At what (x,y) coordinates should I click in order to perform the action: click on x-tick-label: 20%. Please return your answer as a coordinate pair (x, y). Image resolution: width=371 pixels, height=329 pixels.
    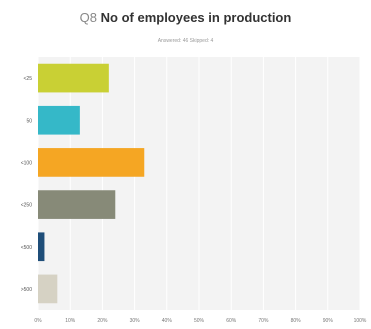
    Looking at the image, I should click on (102, 321).